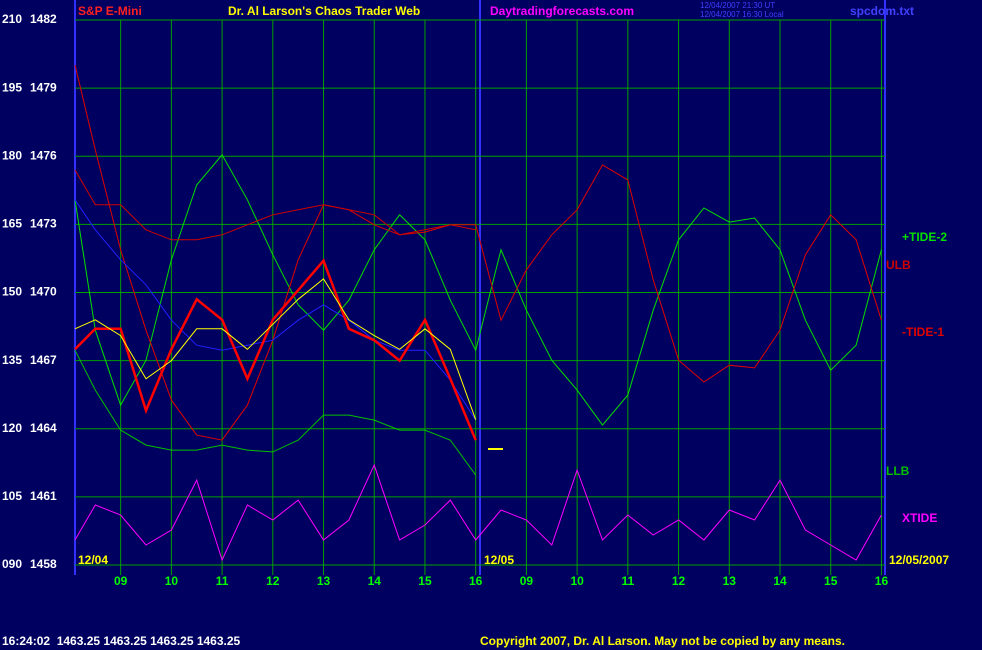 The width and height of the screenshot is (982, 650). I want to click on y2-tick-label: 1479, so click(43, 87).